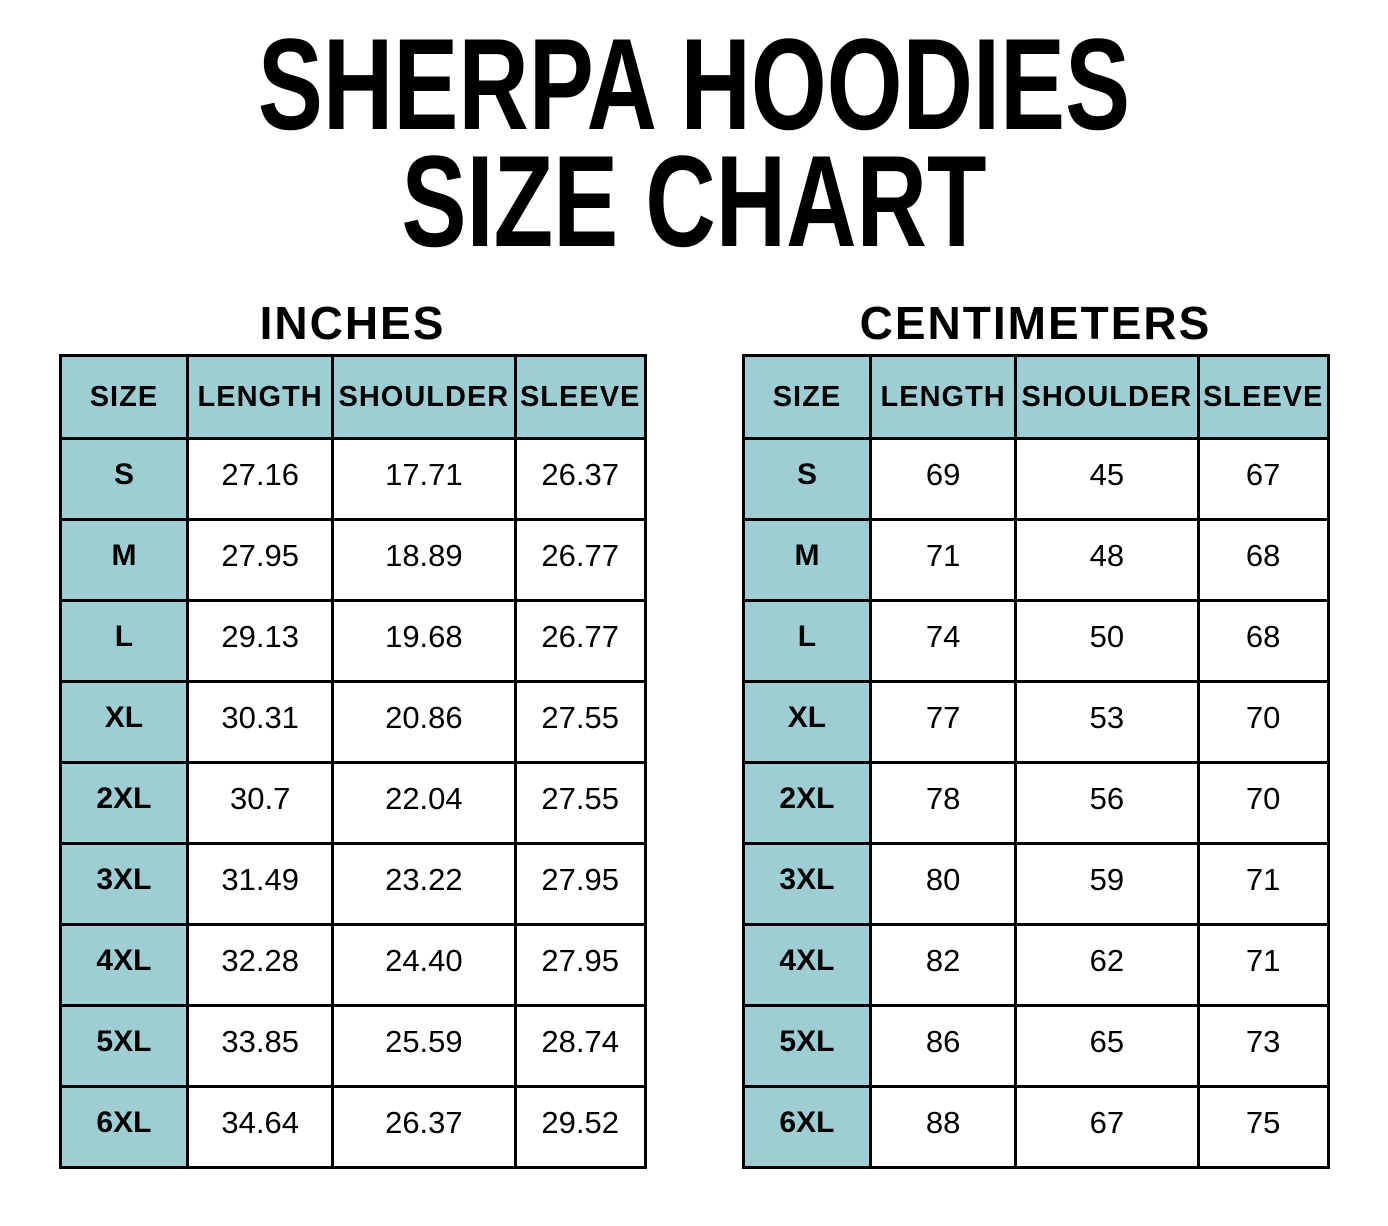 The image size is (1388, 1226). I want to click on value-cell: 80, so click(943, 884).